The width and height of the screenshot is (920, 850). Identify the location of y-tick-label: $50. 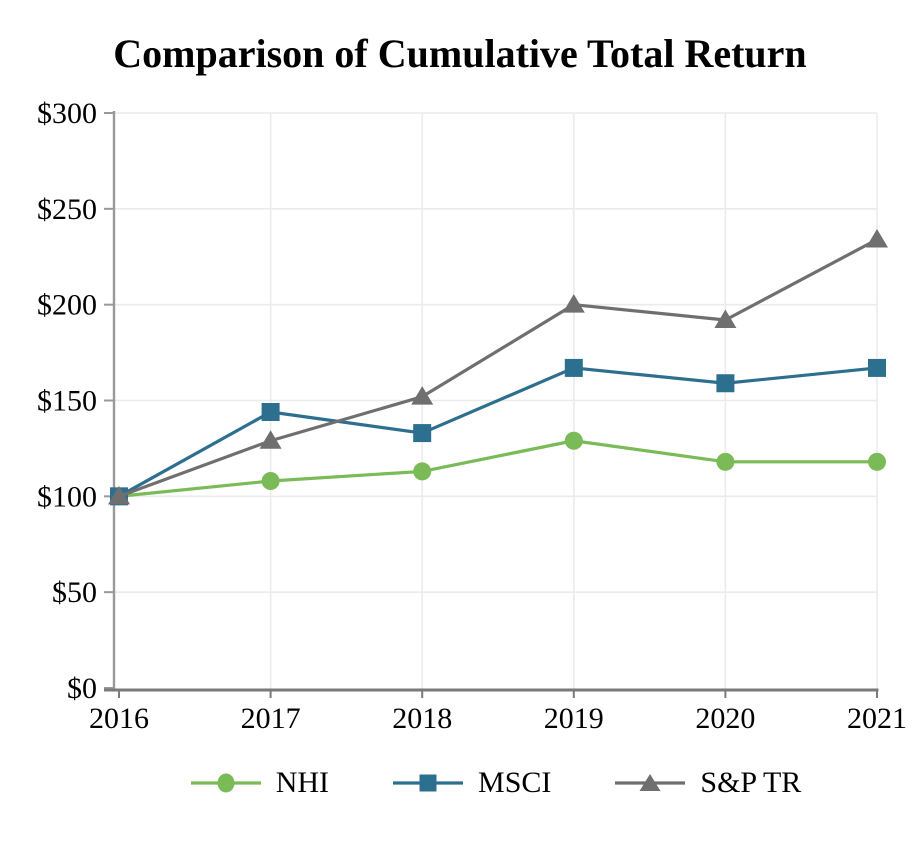
(74, 592).